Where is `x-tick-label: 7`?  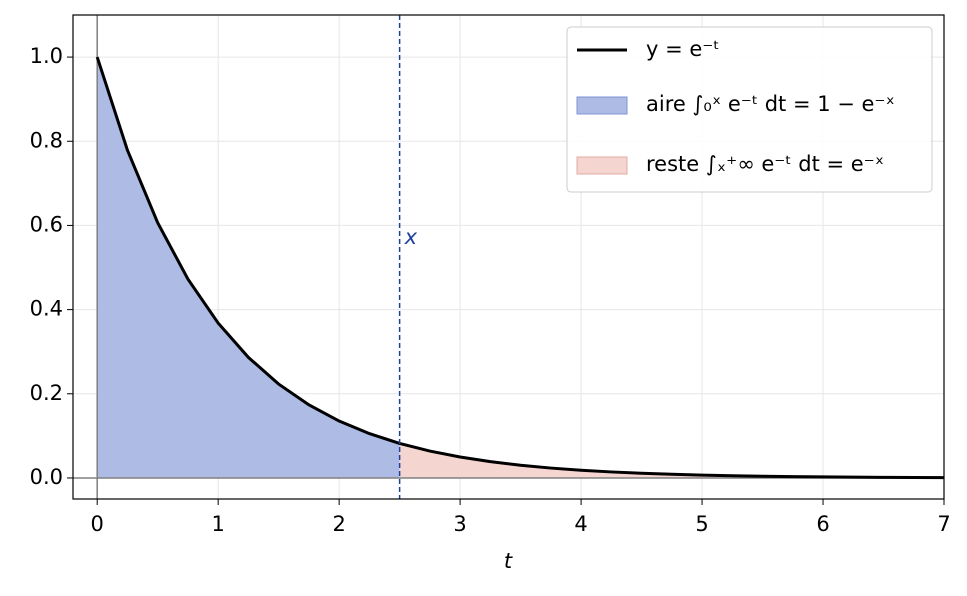 x-tick-label: 7 is located at coordinates (943, 524).